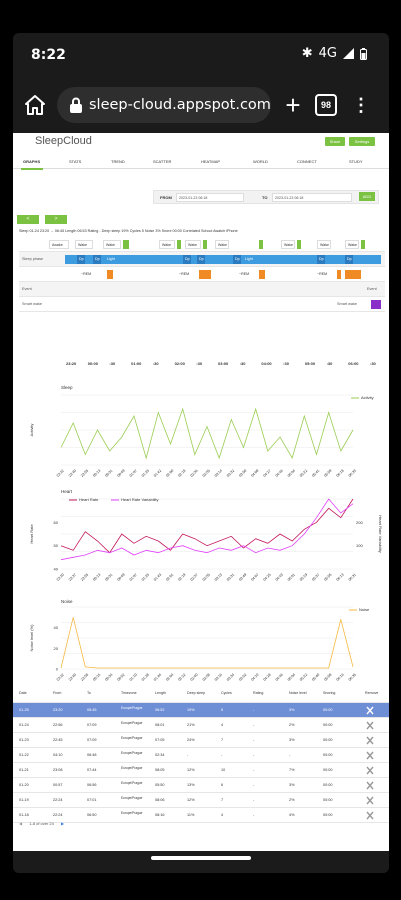 This screenshot has width=401, height=900. What do you see at coordinates (356, 161) in the screenshot?
I see `tab-study: STUDY` at bounding box center [356, 161].